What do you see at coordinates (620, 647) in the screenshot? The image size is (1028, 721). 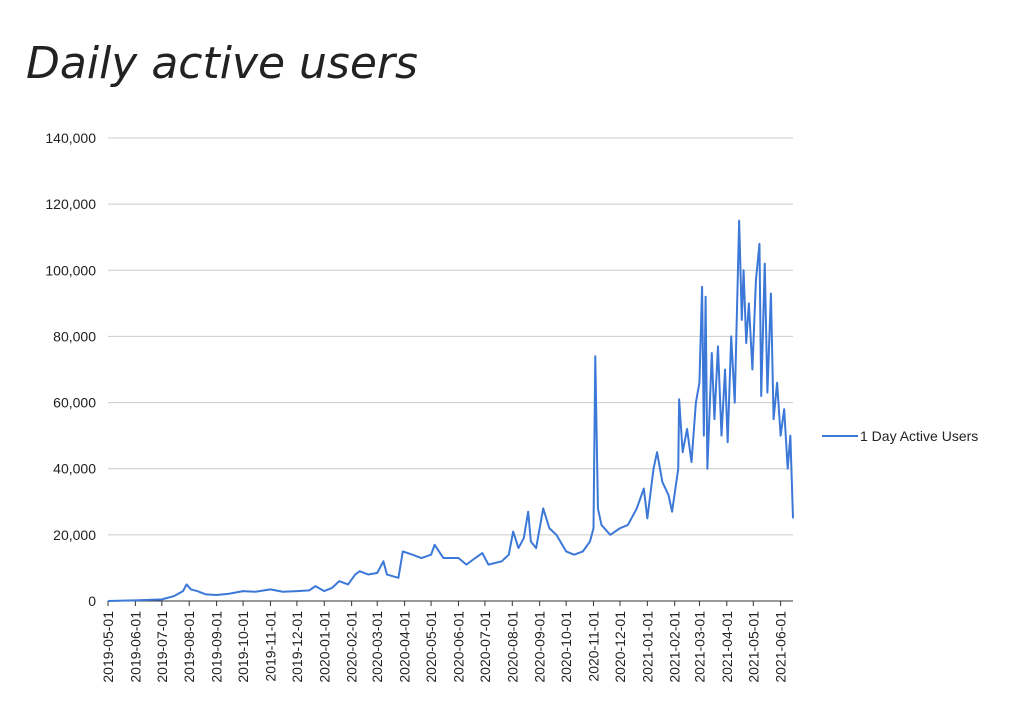 I see `x-tick-label: 2020-12-01` at bounding box center [620, 647].